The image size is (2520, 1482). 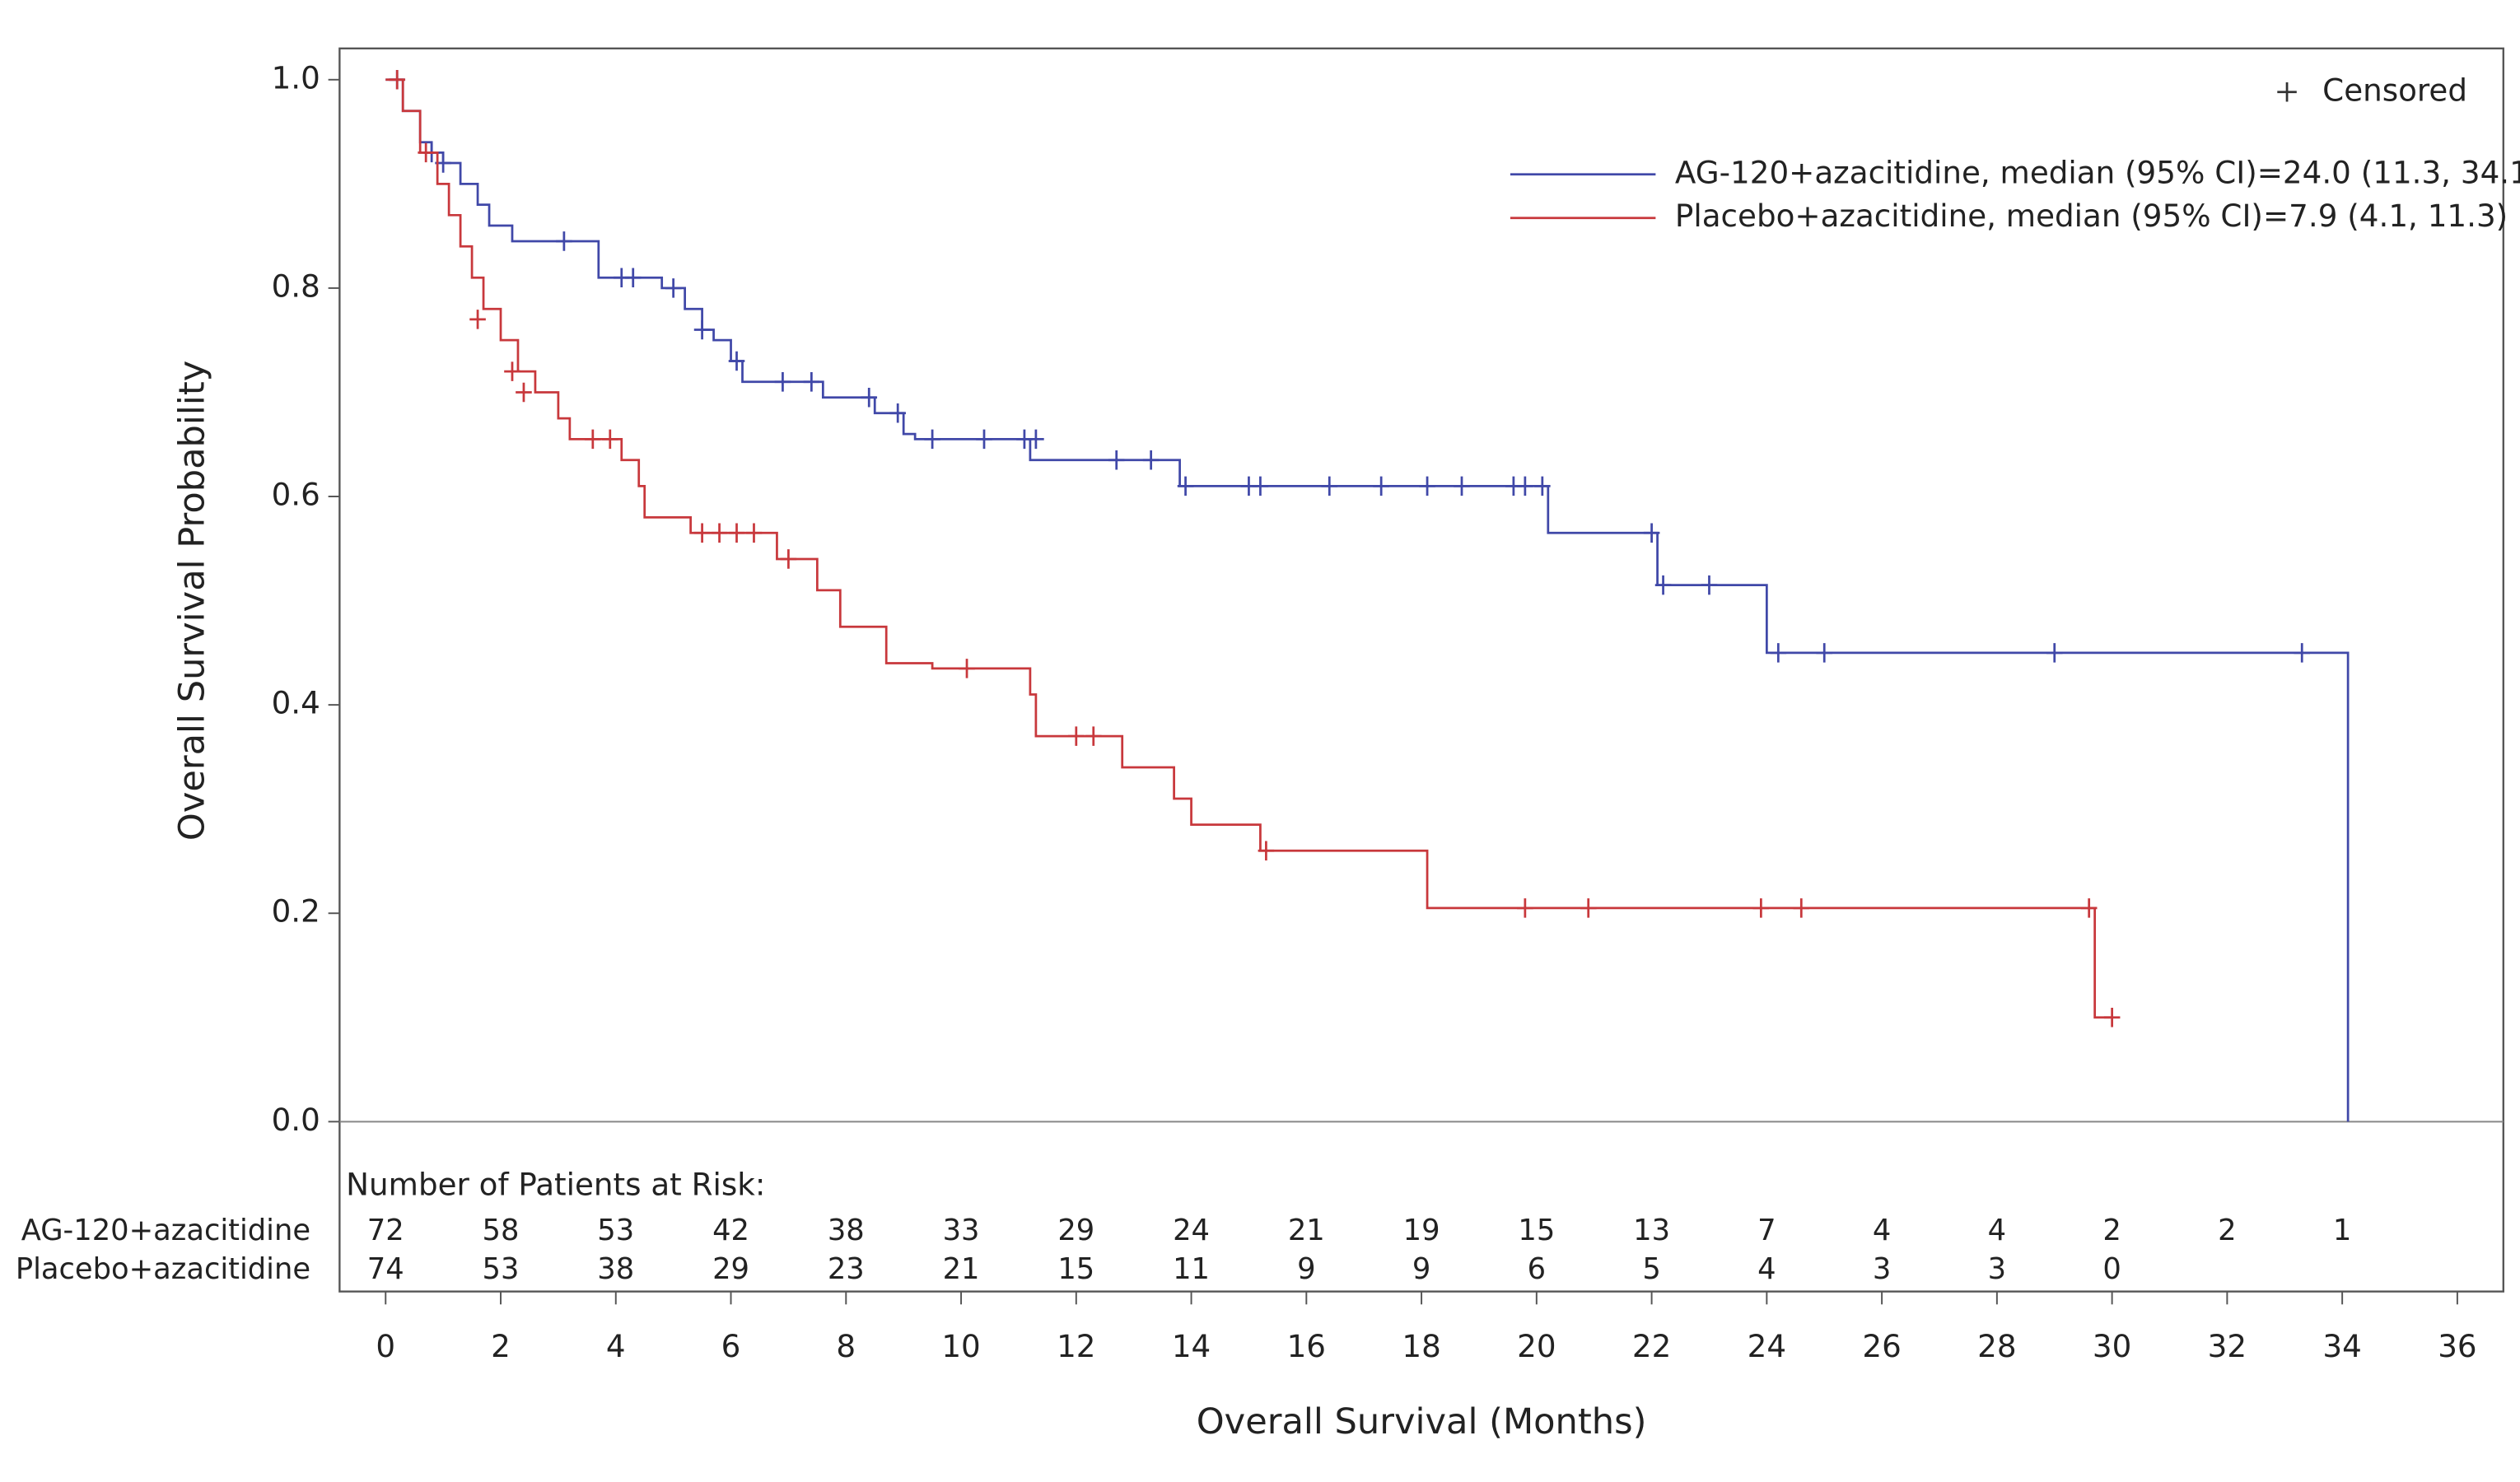 What do you see at coordinates (163, 1269) in the screenshot?
I see `risk-row-label: Placebo+azacitidine` at bounding box center [163, 1269].